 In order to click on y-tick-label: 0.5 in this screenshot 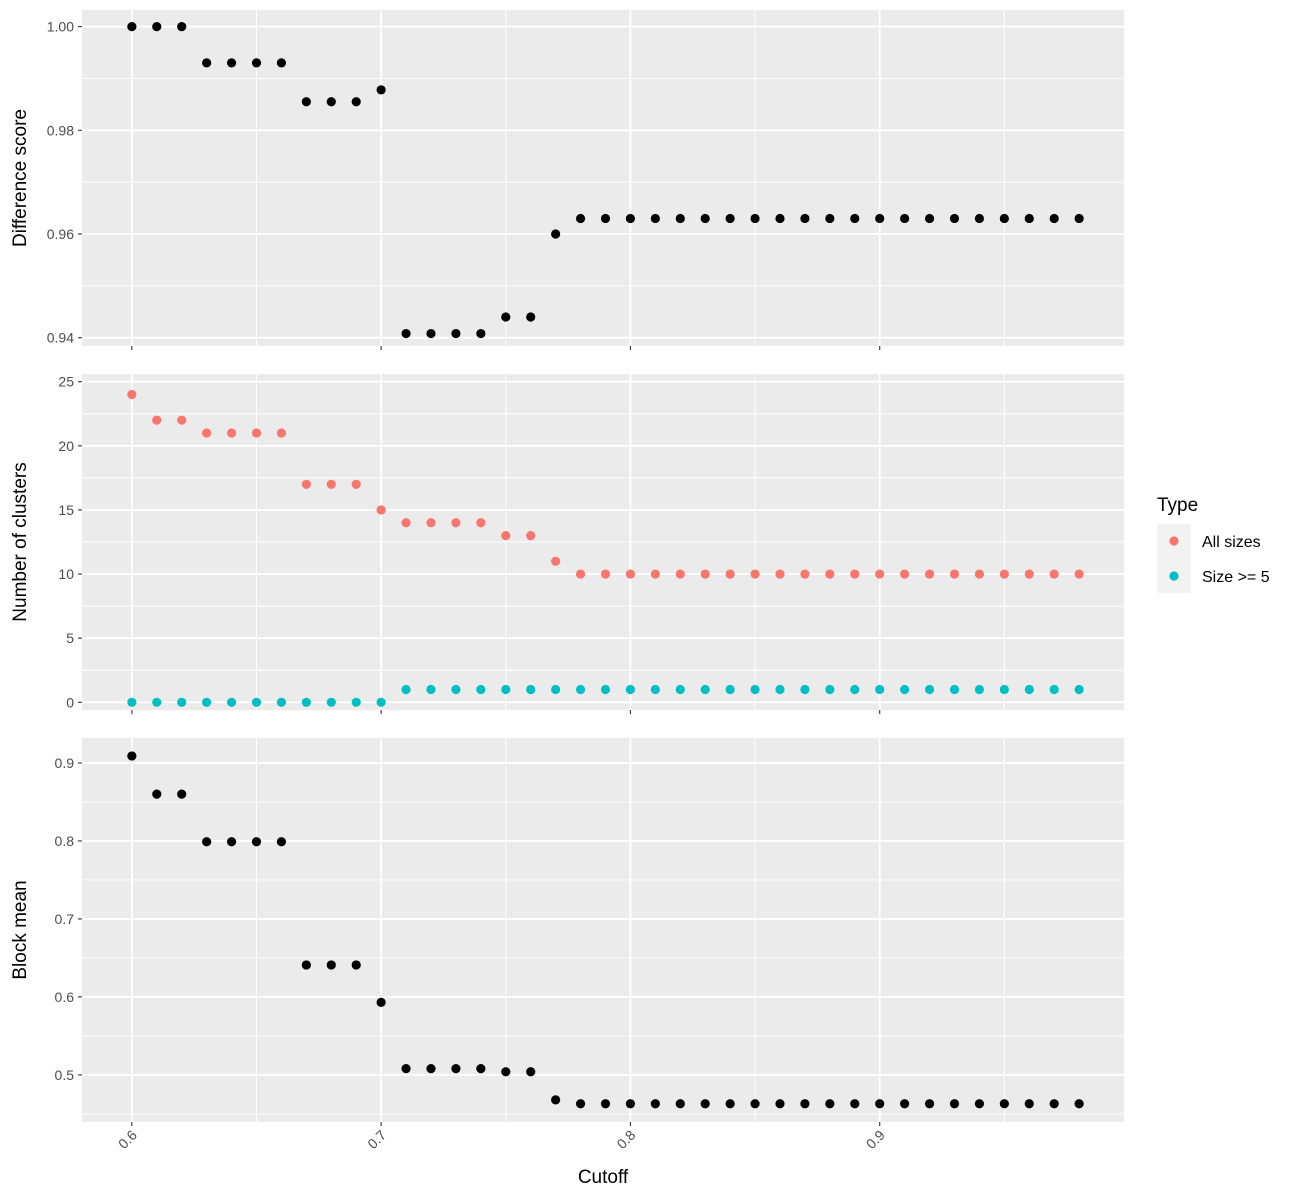, I will do `click(65, 1075)`.